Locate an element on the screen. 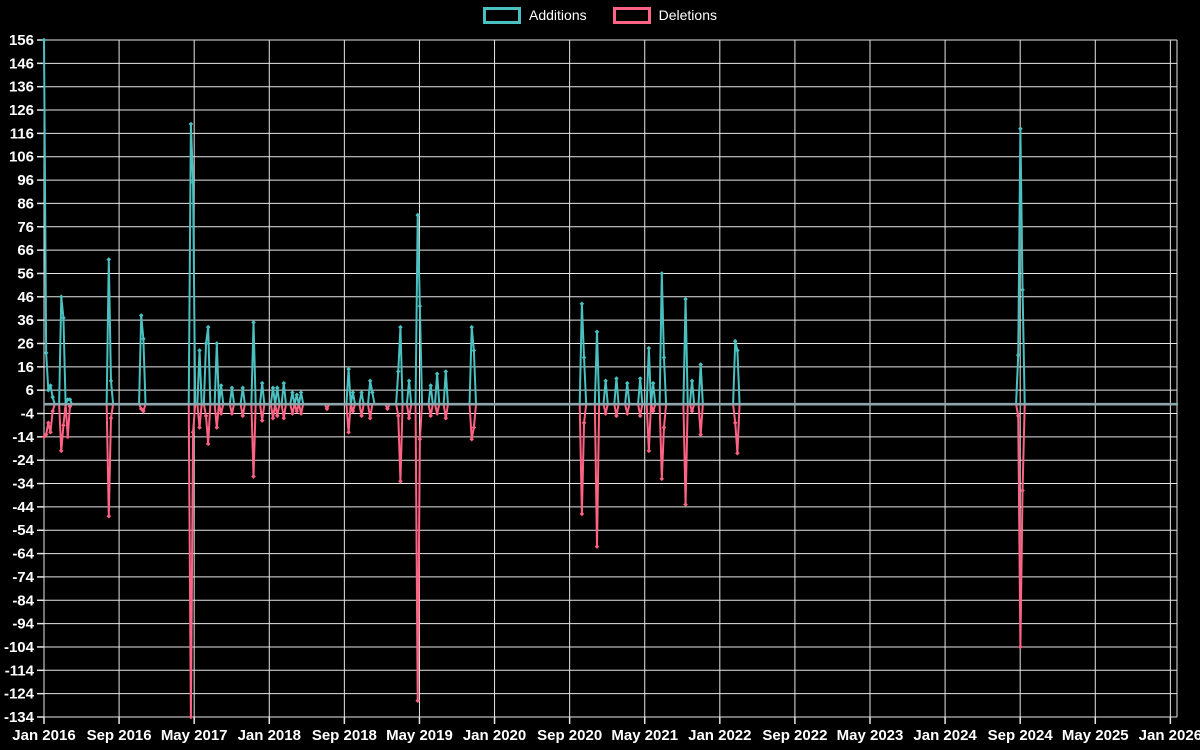 The width and height of the screenshot is (1200, 750). y-tick-label: -94 is located at coordinates (23, 624).